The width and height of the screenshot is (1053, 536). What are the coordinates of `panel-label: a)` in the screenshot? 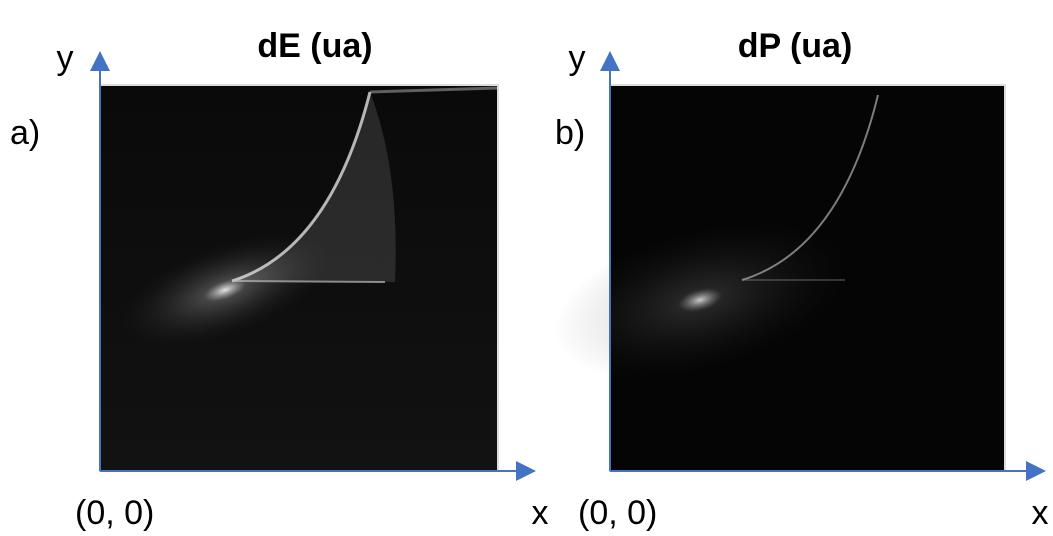 It's located at (25, 133).